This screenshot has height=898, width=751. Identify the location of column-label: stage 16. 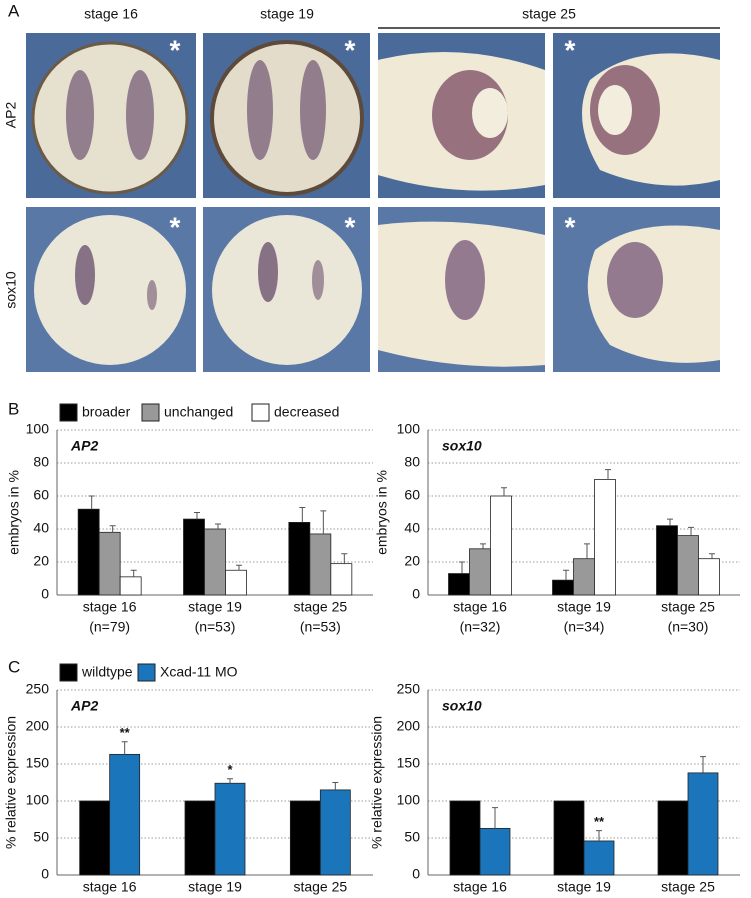
(111, 14).